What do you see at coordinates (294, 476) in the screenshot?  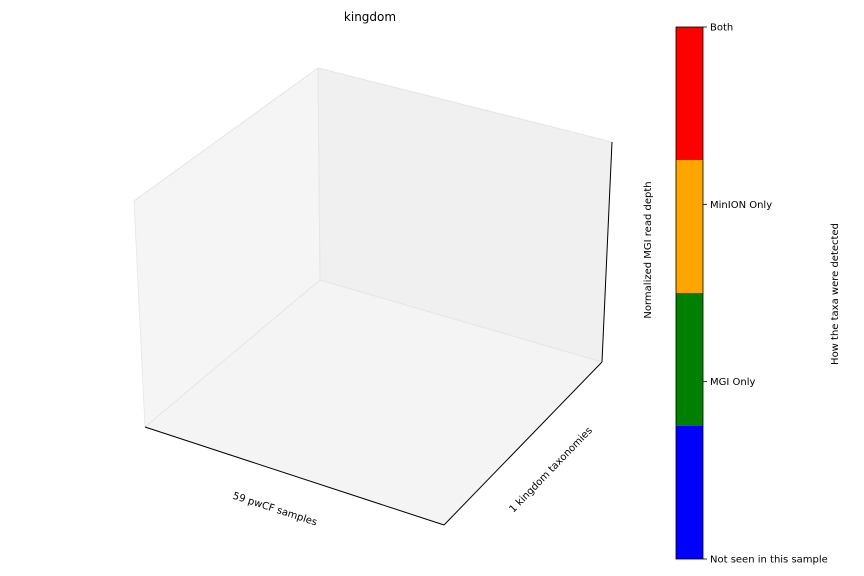 I see `x-axis-line` at bounding box center [294, 476].